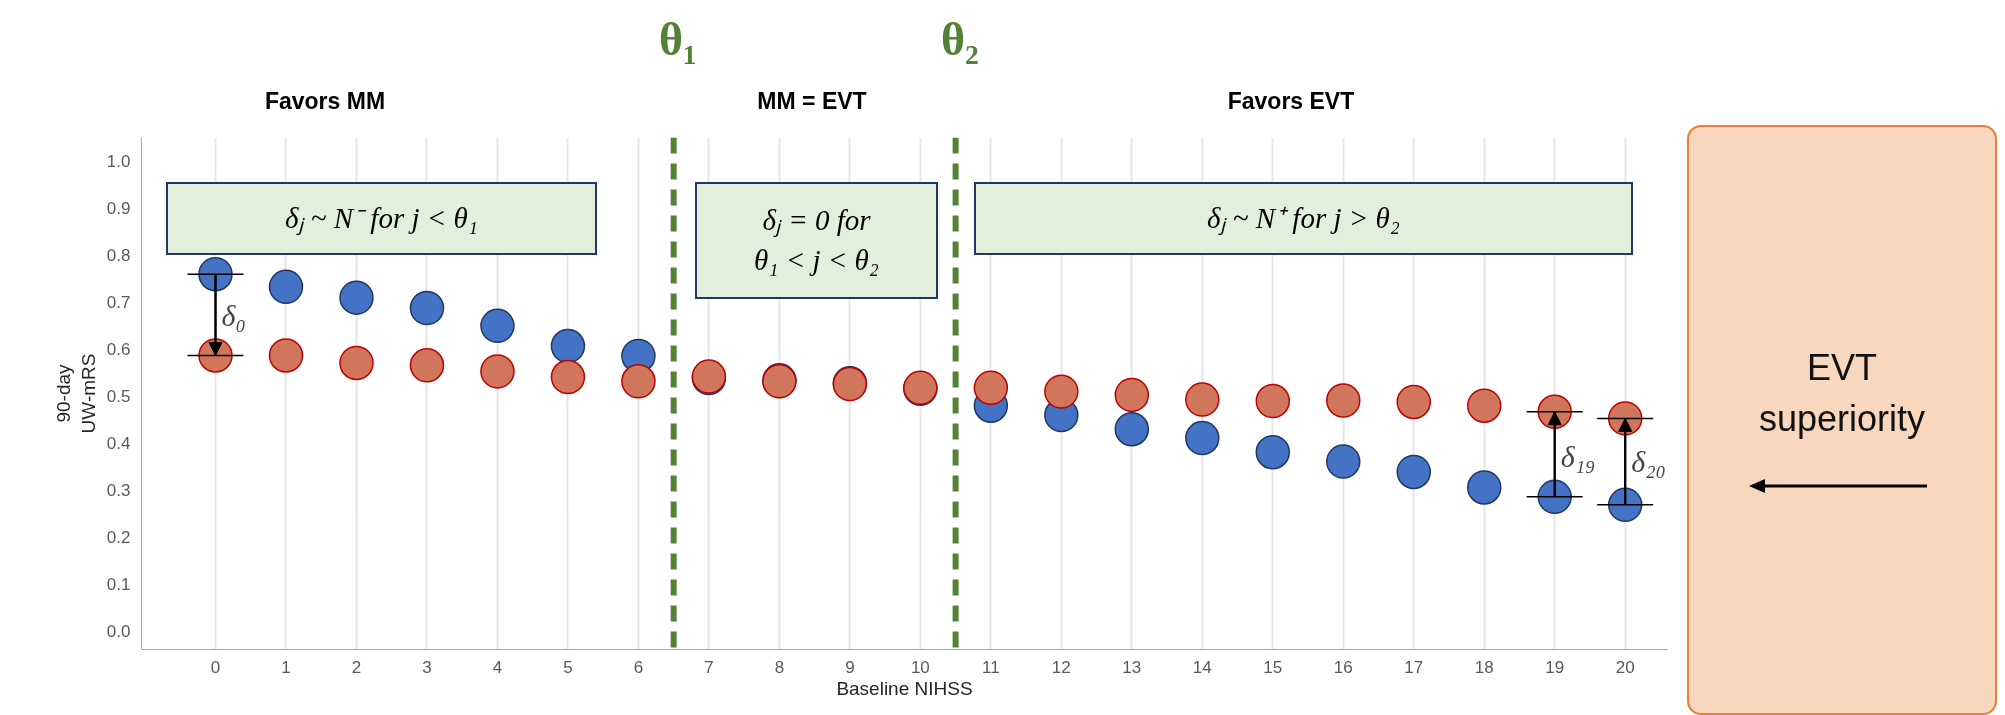  Describe the element at coordinates (75, 393) in the screenshot. I see `y-axis-title: 90-day UW-mRS` at that location.